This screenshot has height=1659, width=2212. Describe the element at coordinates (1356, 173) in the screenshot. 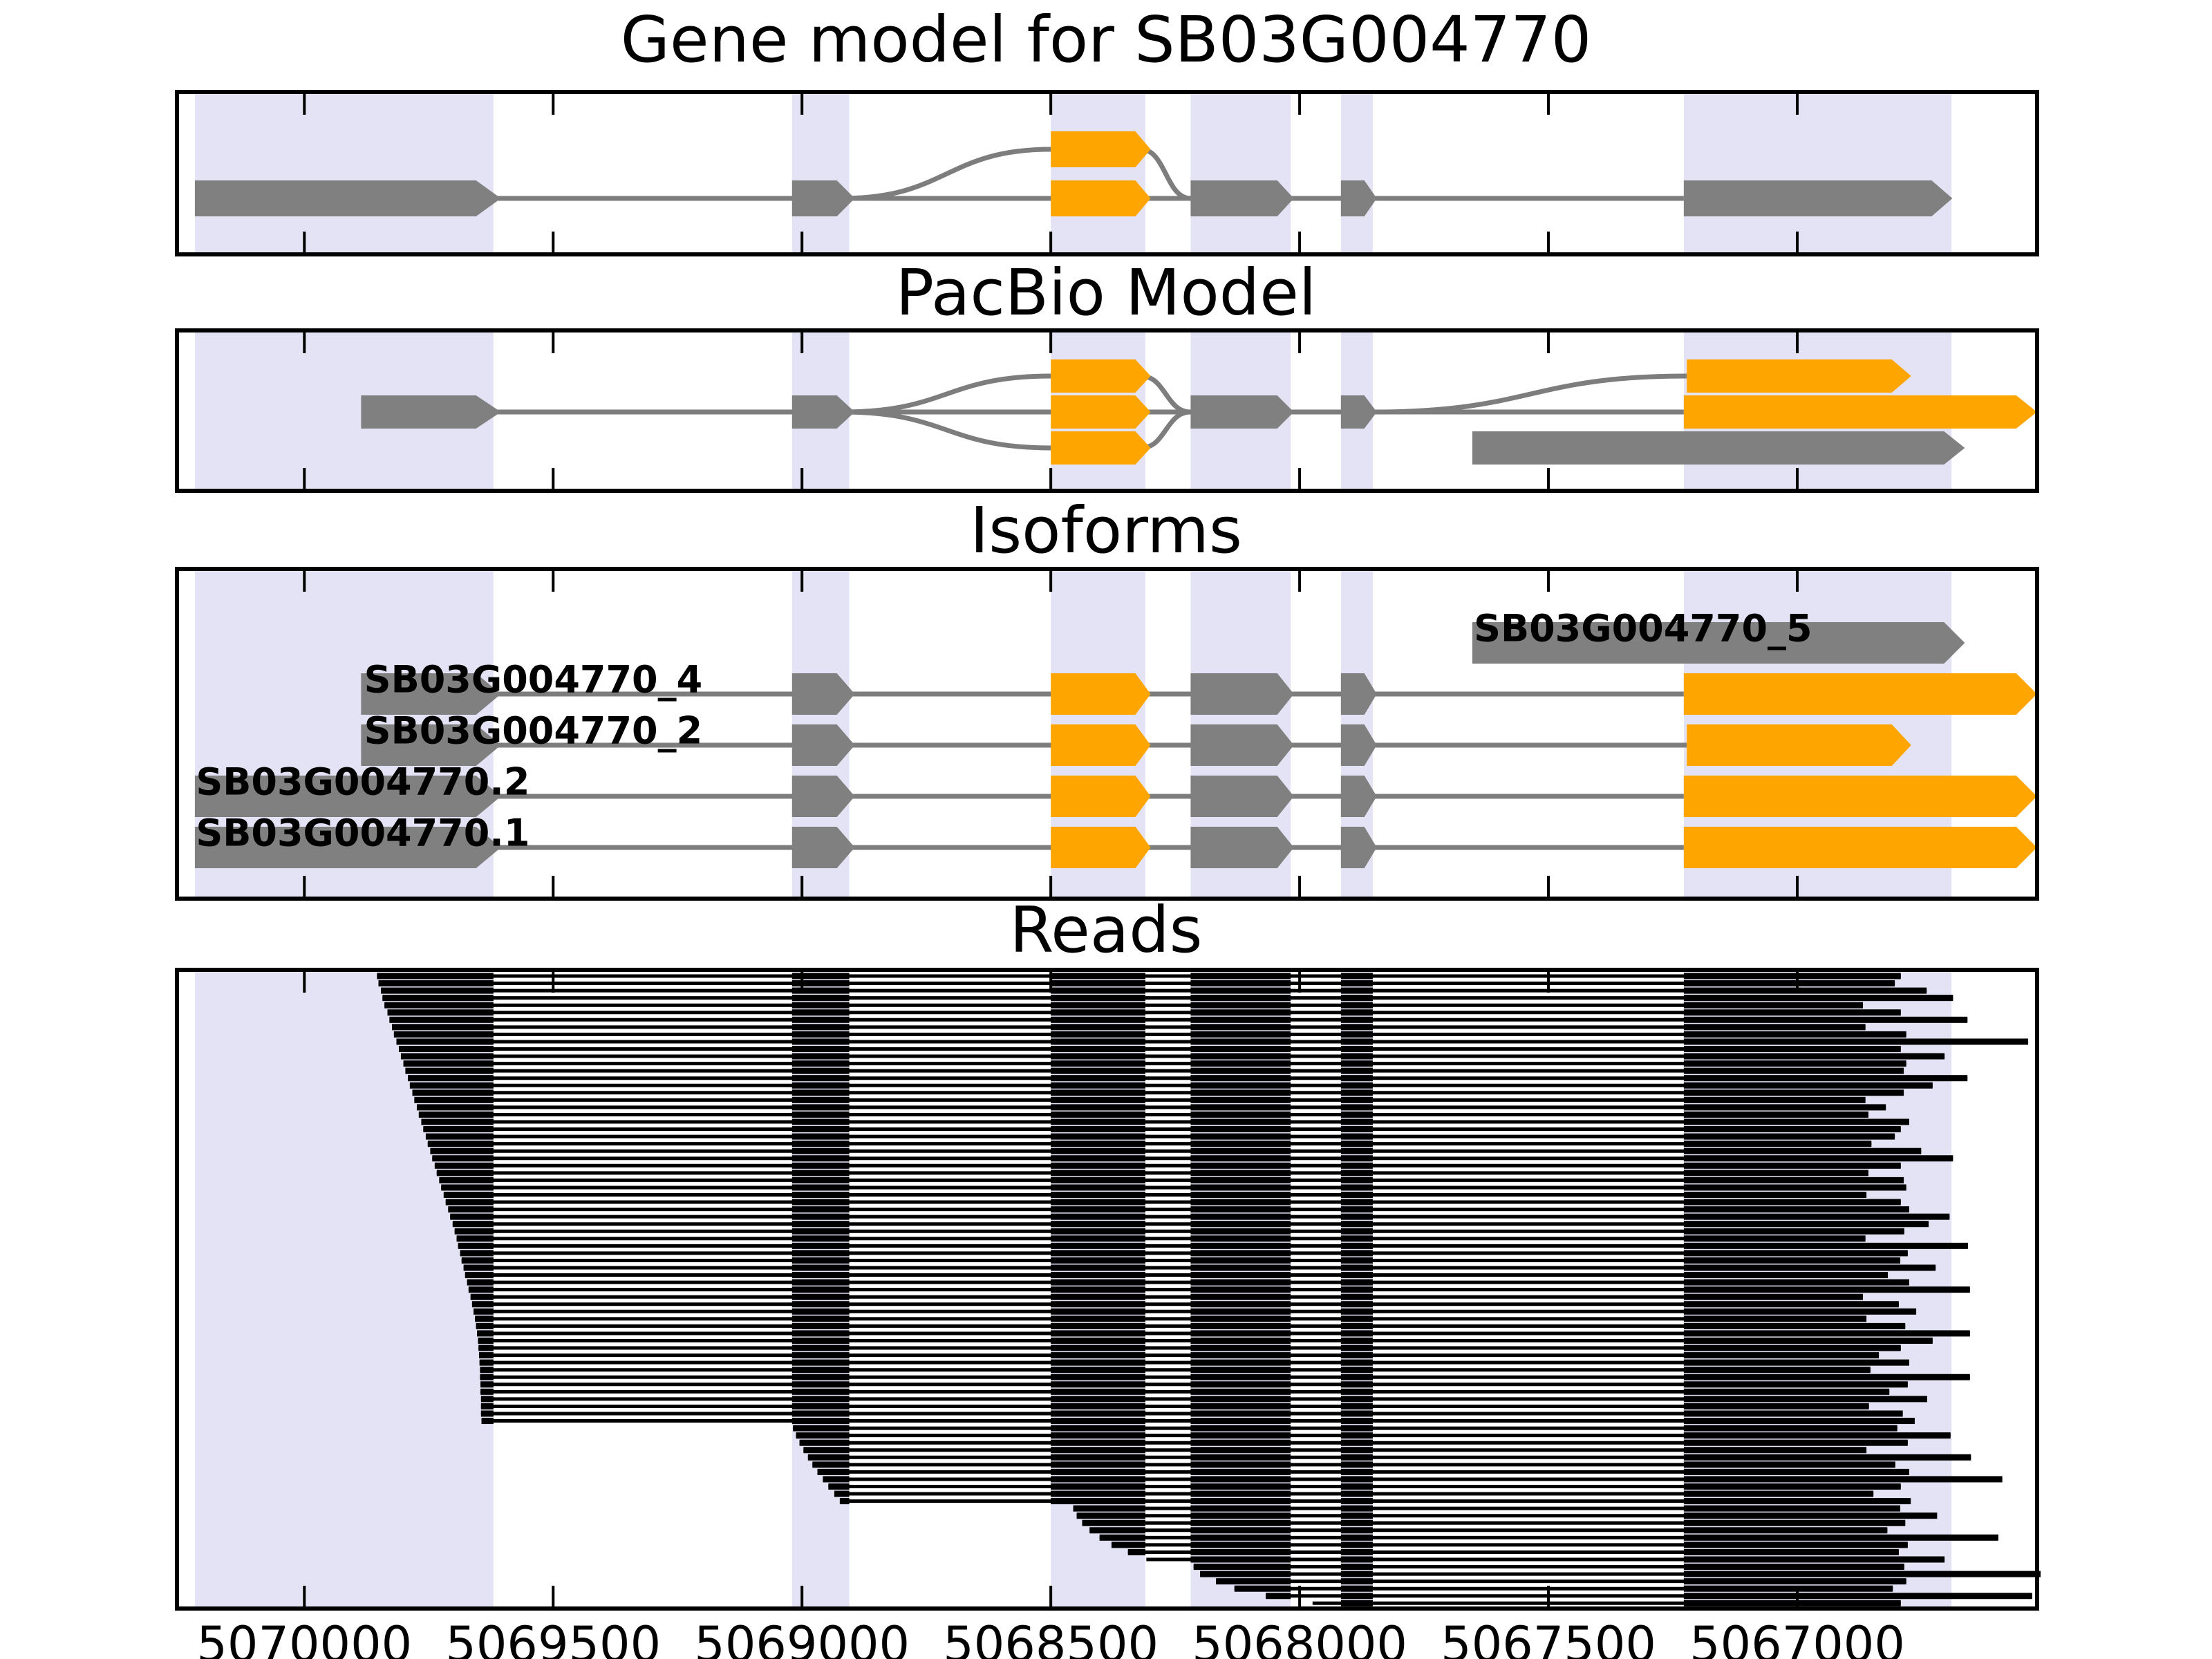

I see `exon-highlight-band` at that location.